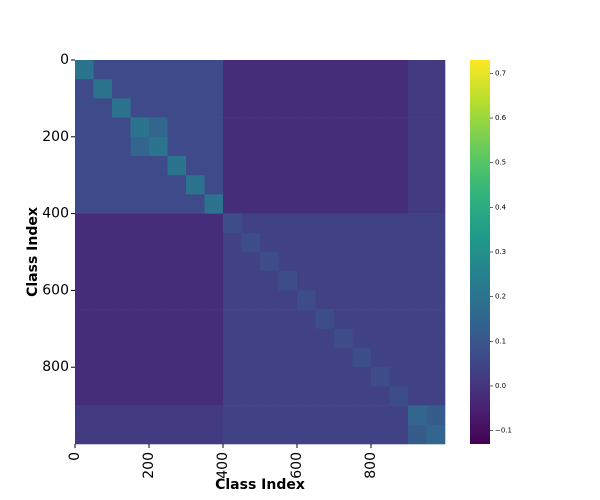 The width and height of the screenshot is (600, 500). I want to click on colorbar-tick-label: 0.1, so click(500, 341).